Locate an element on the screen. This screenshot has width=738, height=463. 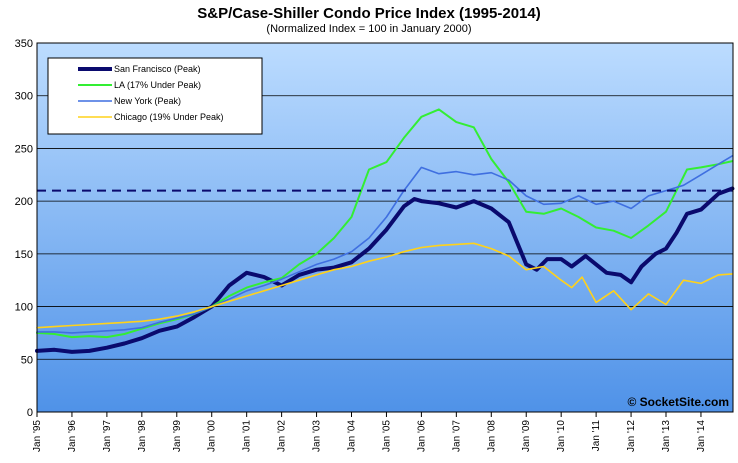
chart-subtitle: (Normalized Index = 100 in January 2000) is located at coordinates (369, 29).